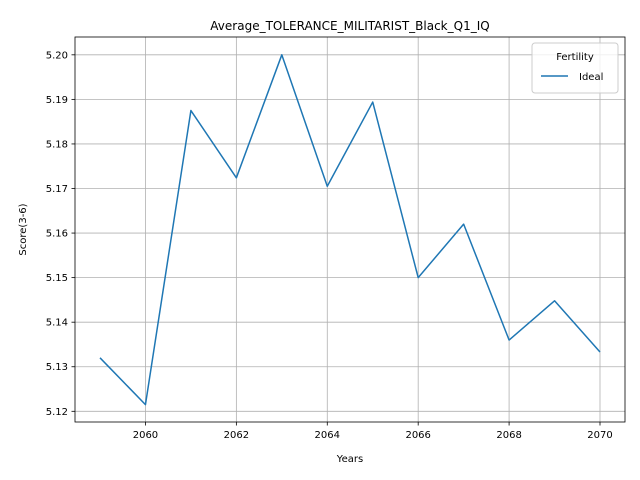 Image resolution: width=640 pixels, height=480 pixels. Describe the element at coordinates (591, 77) in the screenshot. I see `legend-label-ideal: Ideal` at that location.